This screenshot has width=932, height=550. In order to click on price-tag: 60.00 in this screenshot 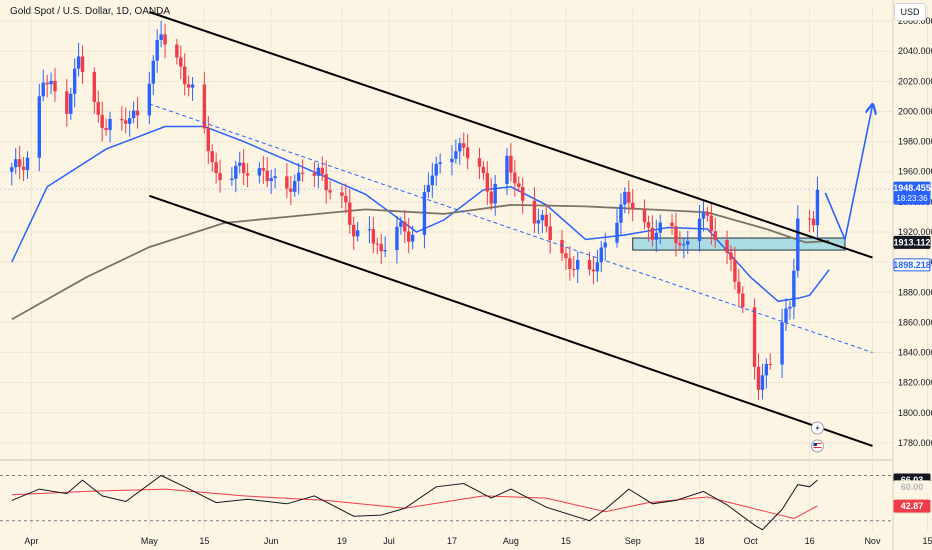, I will do `click(912, 487)`.